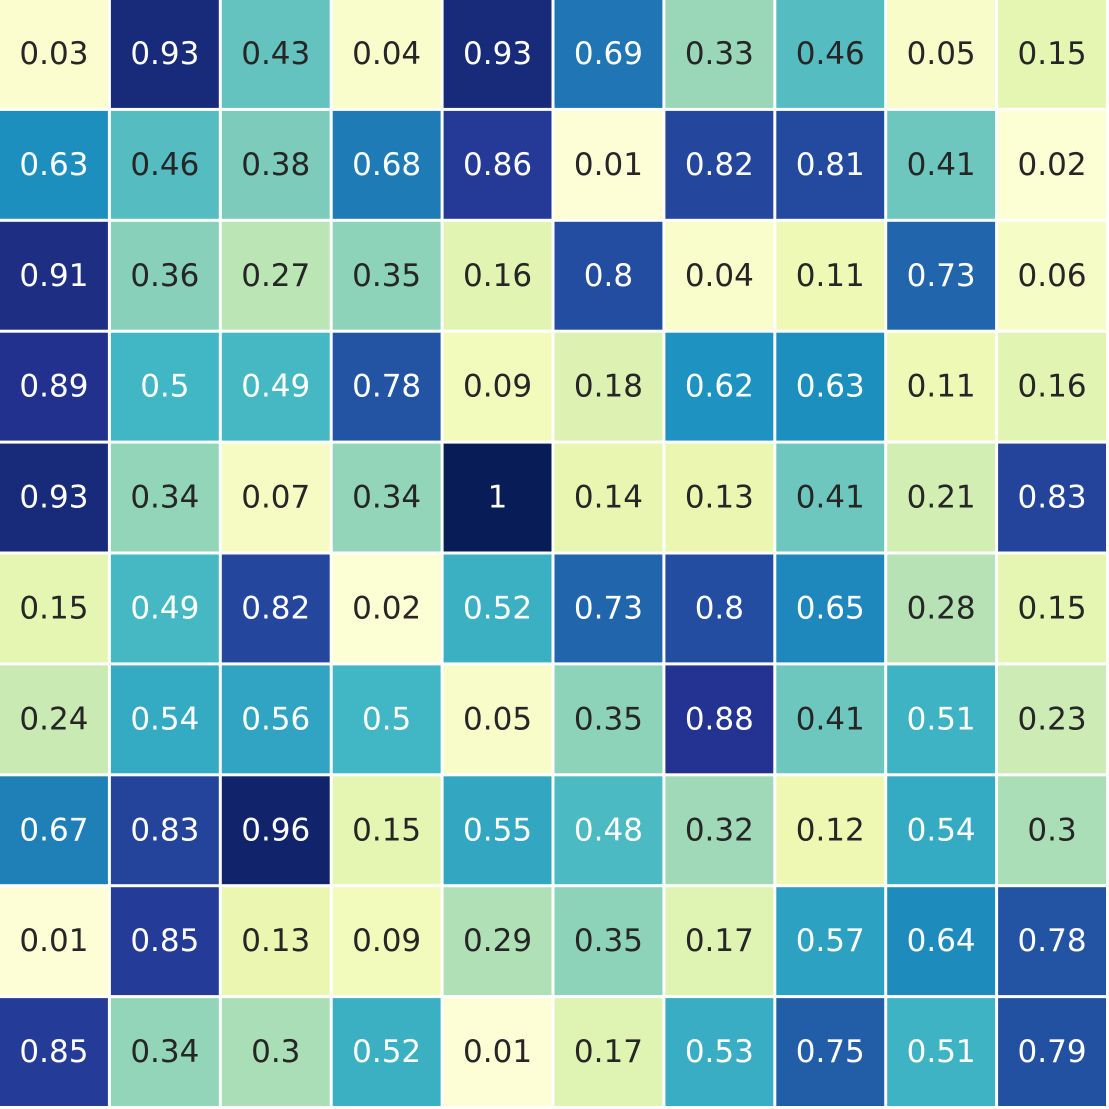 This screenshot has width=1109, height=1109. I want to click on heatmap-cell-r8-c3, so click(386, 941).